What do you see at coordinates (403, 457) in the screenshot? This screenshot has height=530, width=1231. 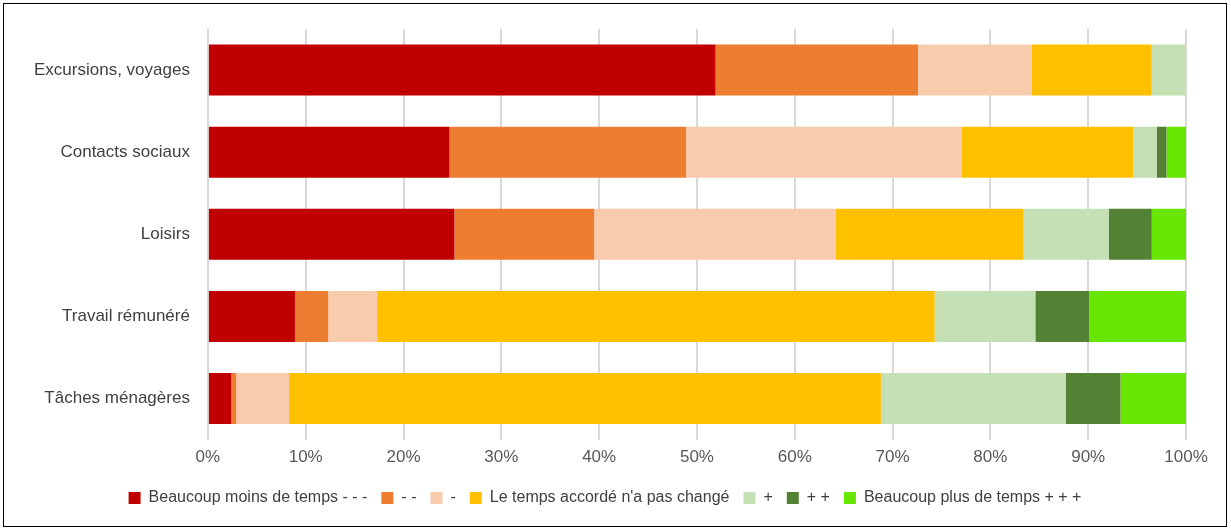 I see `x-tick-label: 20%` at bounding box center [403, 457].